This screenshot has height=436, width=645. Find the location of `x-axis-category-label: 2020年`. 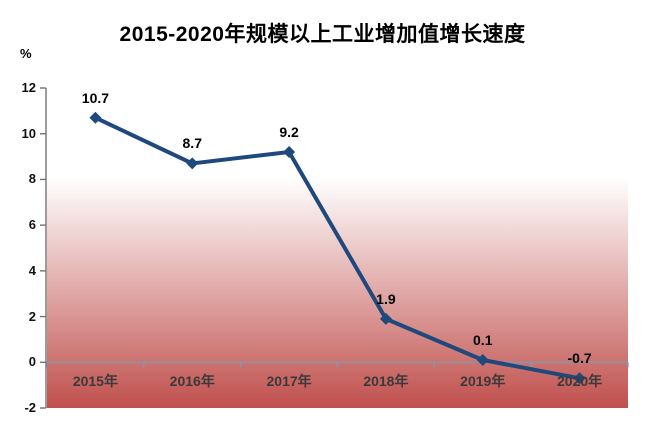

x-axis-category-label: 2020年 is located at coordinates (580, 381).